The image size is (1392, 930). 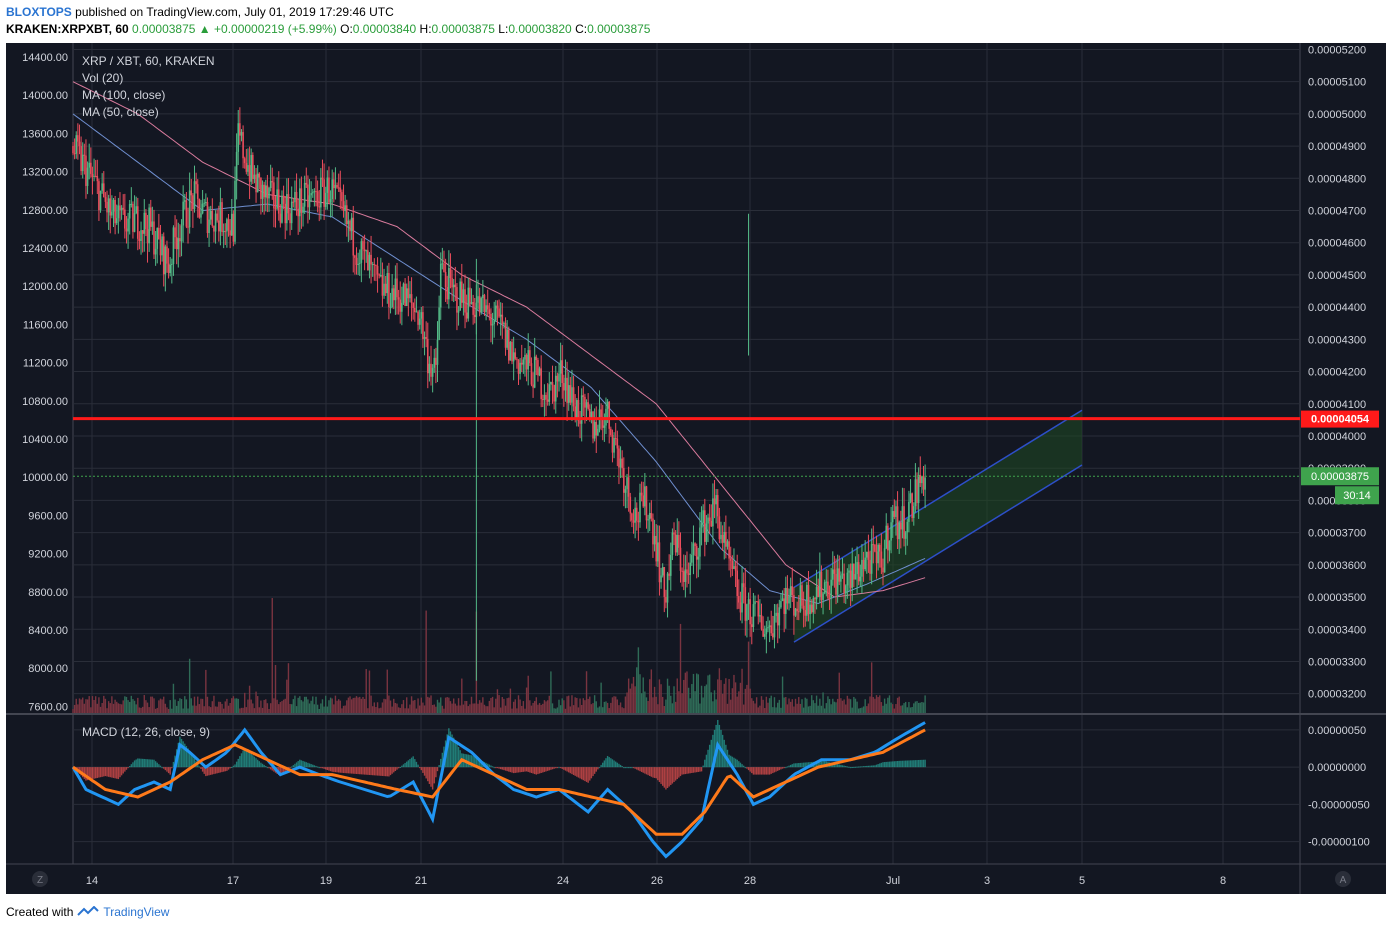 I want to click on time-axis-tick: 21, so click(x=421, y=881).